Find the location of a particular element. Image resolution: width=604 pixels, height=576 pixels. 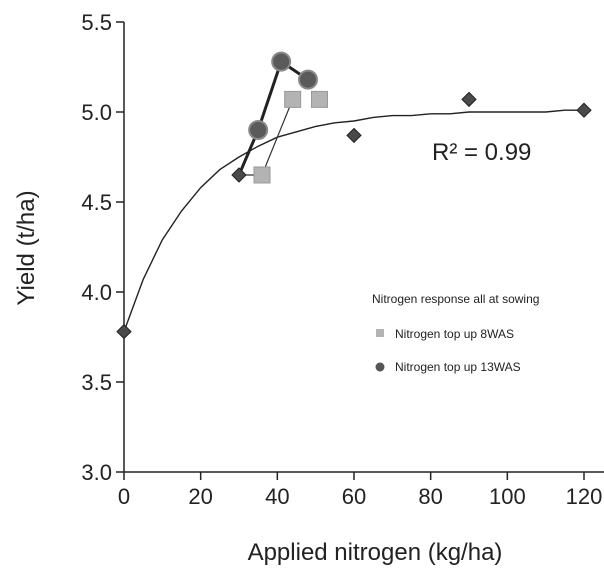

y-tick-label: 5.0 is located at coordinates (96, 112).